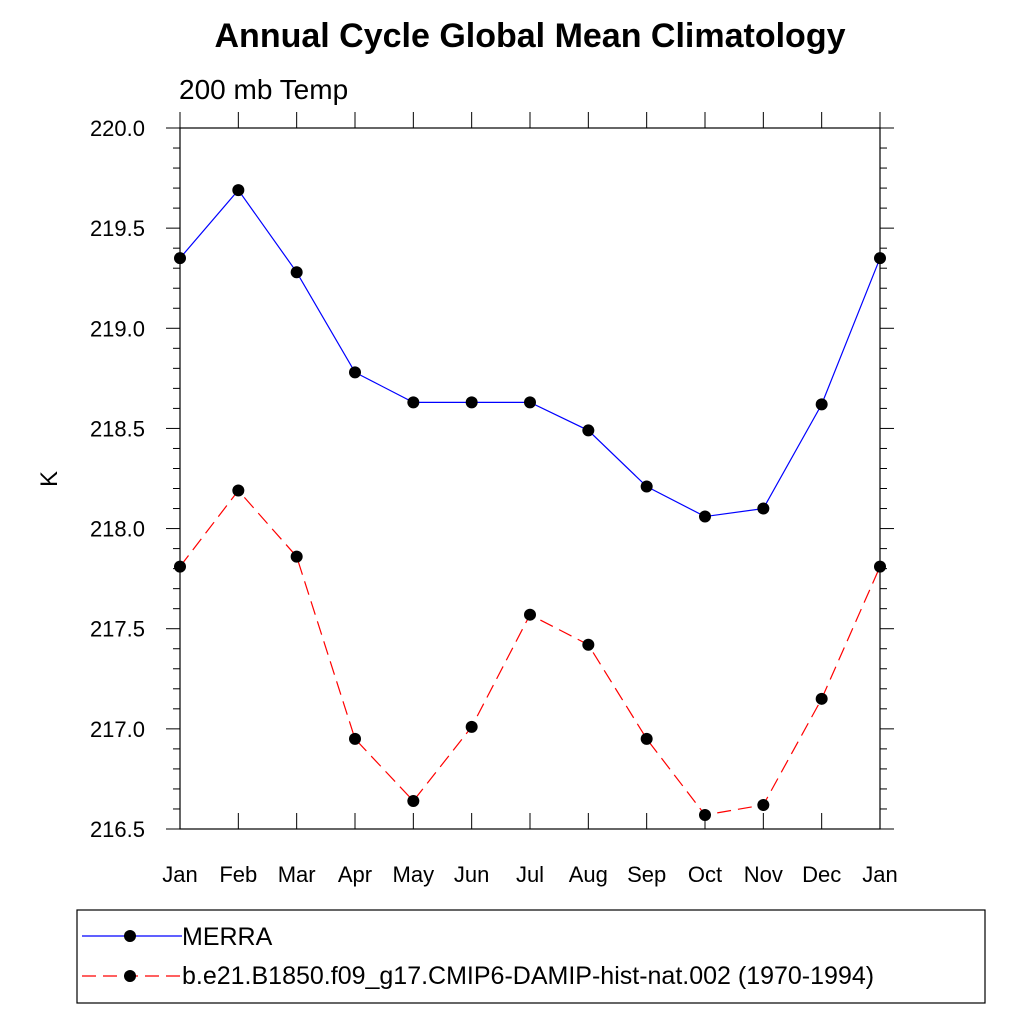 This screenshot has width=1024, height=1024. Describe the element at coordinates (238, 874) in the screenshot. I see `x-tick-label: Feb` at that location.